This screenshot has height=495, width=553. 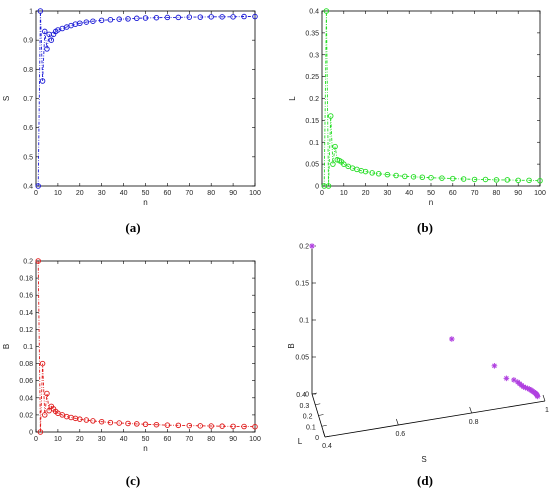 What do you see at coordinates (311, 427) in the screenshot?
I see `l-tick-label: 0.1` at bounding box center [311, 427].